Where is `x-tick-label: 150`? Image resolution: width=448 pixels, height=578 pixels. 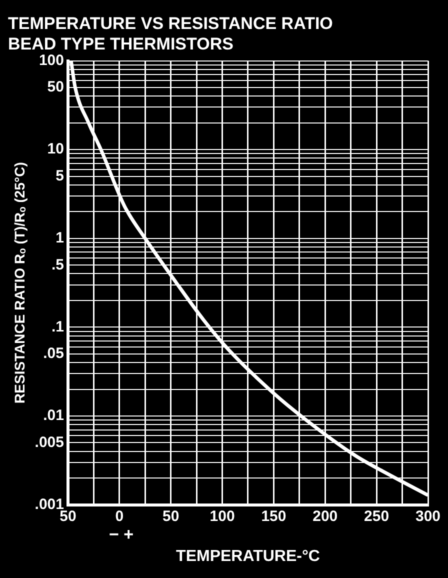 x-tick-label: 150 is located at coordinates (273, 516).